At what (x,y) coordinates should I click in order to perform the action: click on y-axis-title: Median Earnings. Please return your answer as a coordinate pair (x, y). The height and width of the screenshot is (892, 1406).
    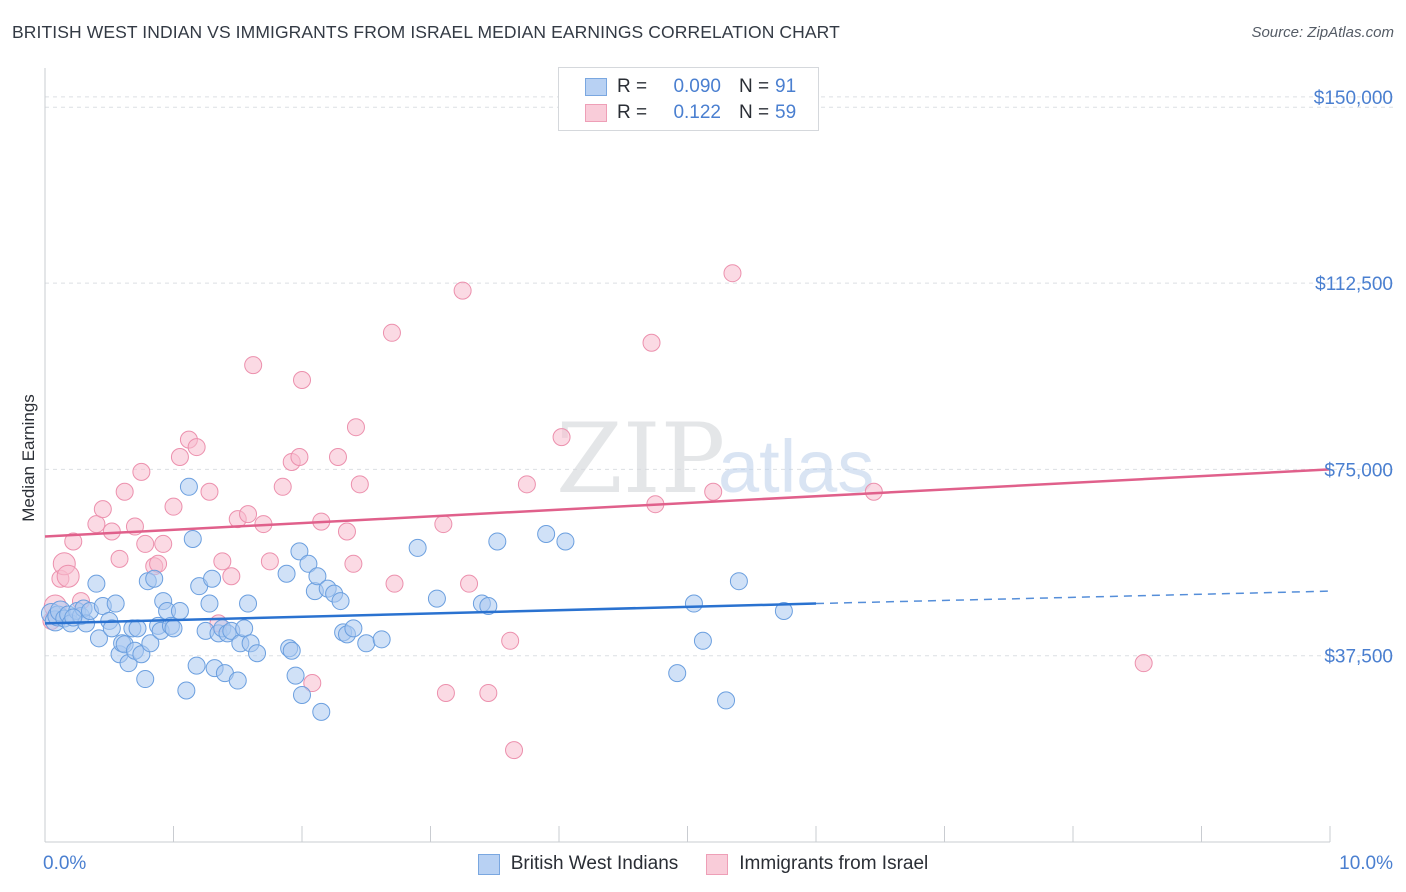
    Looking at the image, I should click on (28, 458).